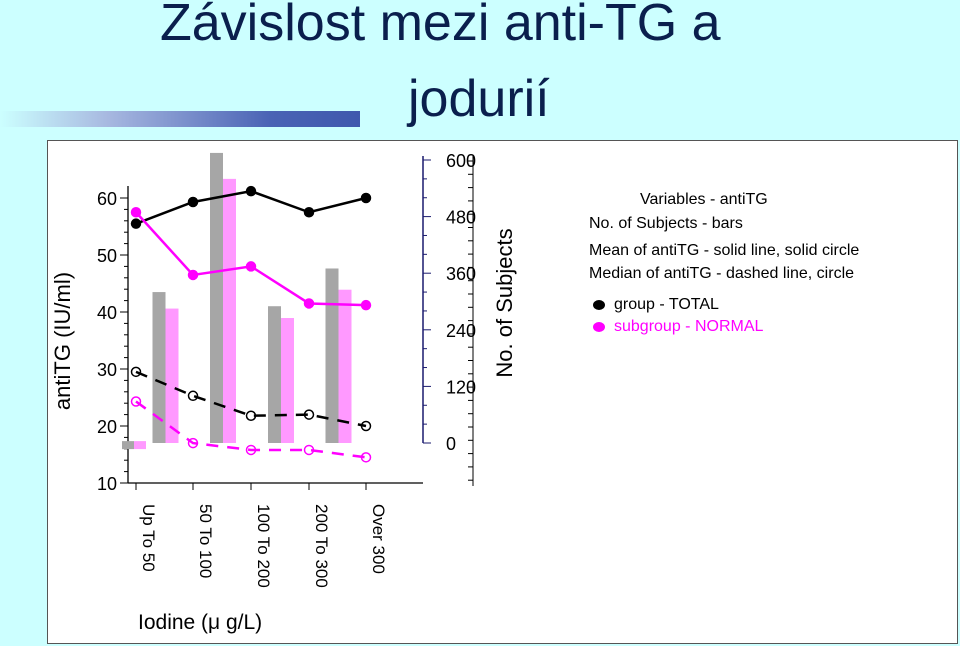 Image resolution: width=960 pixels, height=646 pixels. What do you see at coordinates (461, 161) in the screenshot?
I see `right-tick-label: 600` at bounding box center [461, 161].